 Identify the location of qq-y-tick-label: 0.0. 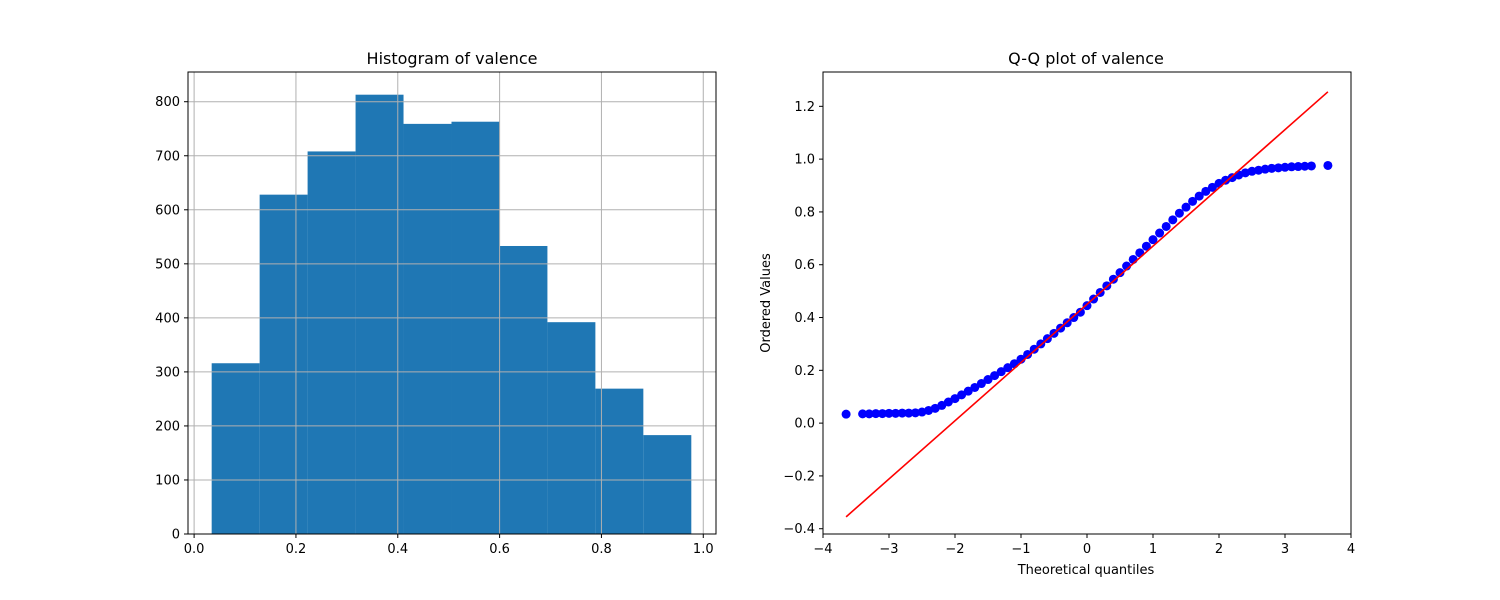
(804, 424).